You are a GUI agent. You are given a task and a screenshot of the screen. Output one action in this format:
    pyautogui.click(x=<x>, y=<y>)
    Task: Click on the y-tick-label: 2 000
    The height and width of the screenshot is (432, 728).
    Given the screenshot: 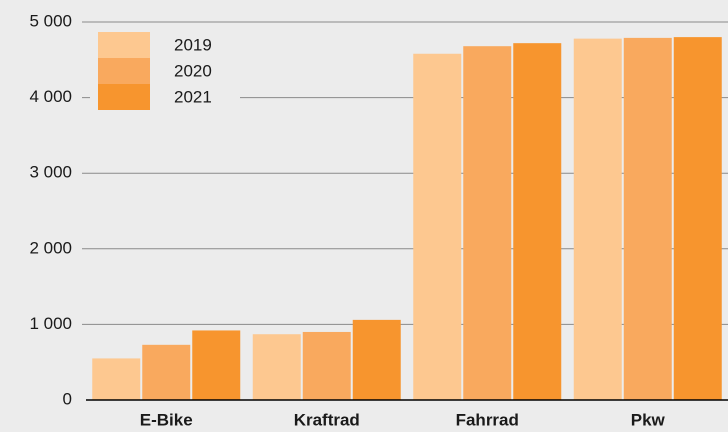 What is the action you would take?
    pyautogui.click(x=50, y=247)
    